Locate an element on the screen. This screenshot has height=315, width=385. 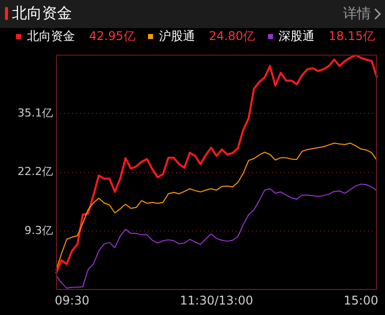
y-tick-label: 35.1亿 is located at coordinates (35, 113).